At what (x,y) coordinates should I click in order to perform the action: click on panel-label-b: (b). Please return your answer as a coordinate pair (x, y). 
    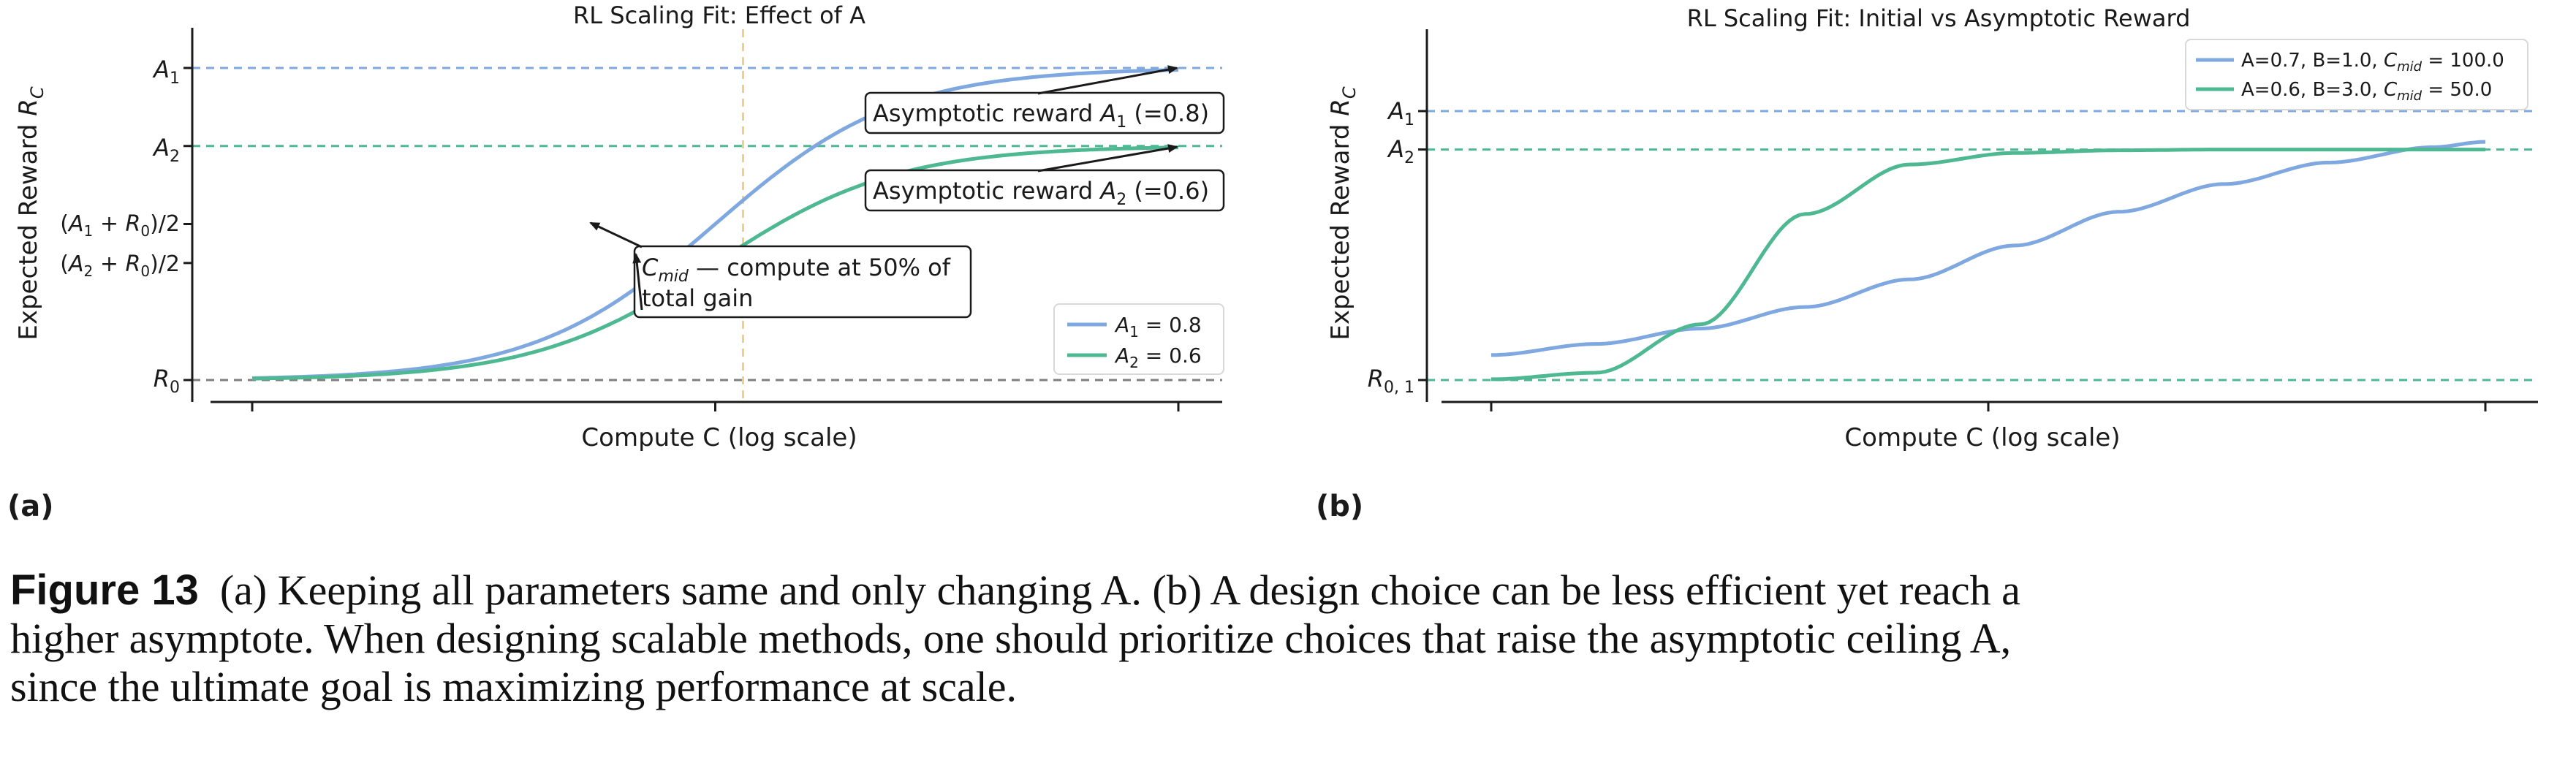
    Looking at the image, I should click on (1339, 506).